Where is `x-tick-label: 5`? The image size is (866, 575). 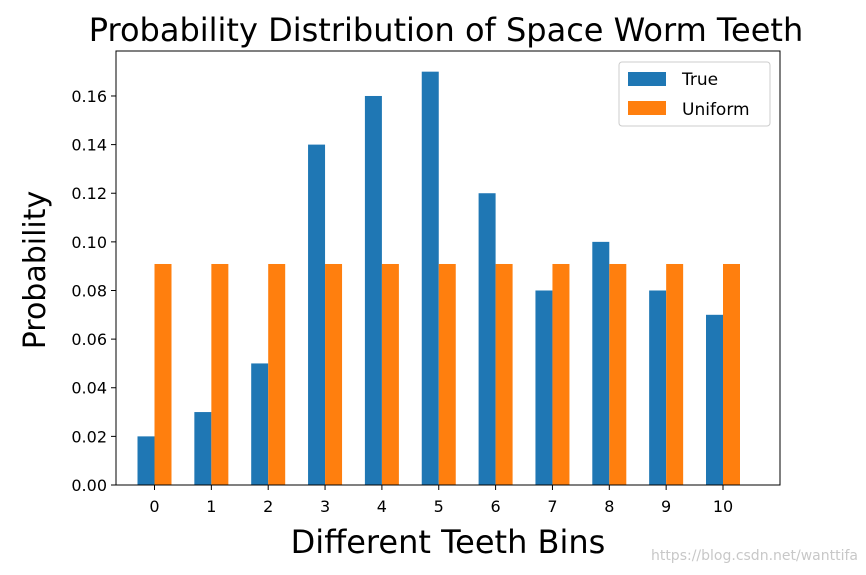 x-tick-label: 5 is located at coordinates (439, 506).